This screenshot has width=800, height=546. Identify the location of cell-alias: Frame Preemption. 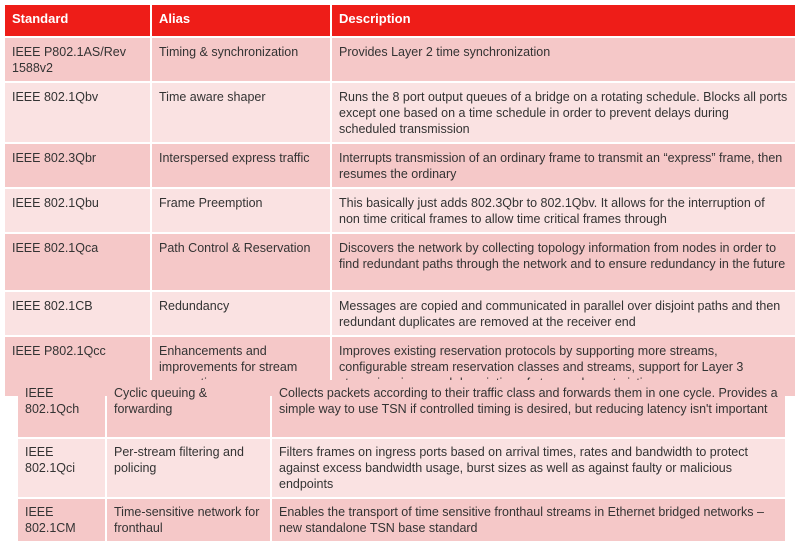
(241, 210).